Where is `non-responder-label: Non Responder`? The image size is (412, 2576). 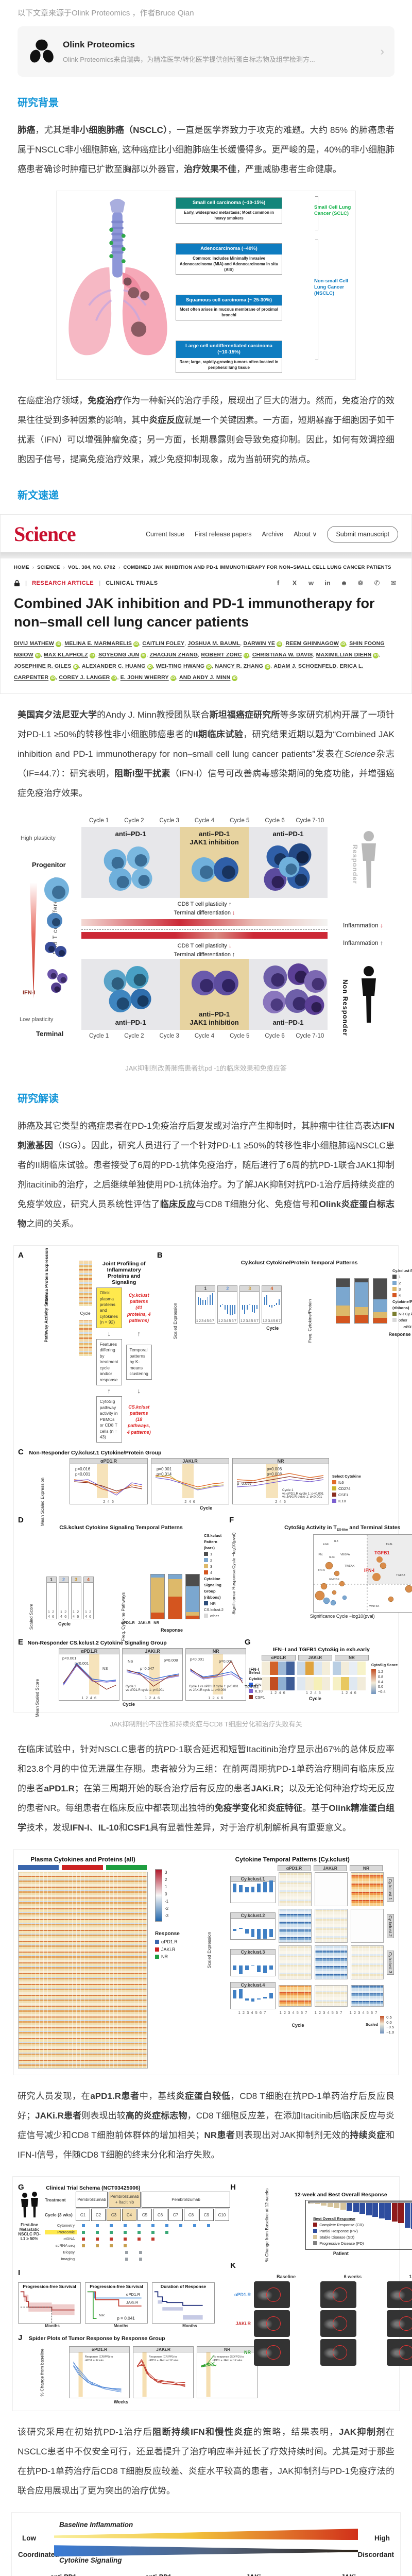
non-responder-label: Non Responder is located at coordinates (345, 1007).